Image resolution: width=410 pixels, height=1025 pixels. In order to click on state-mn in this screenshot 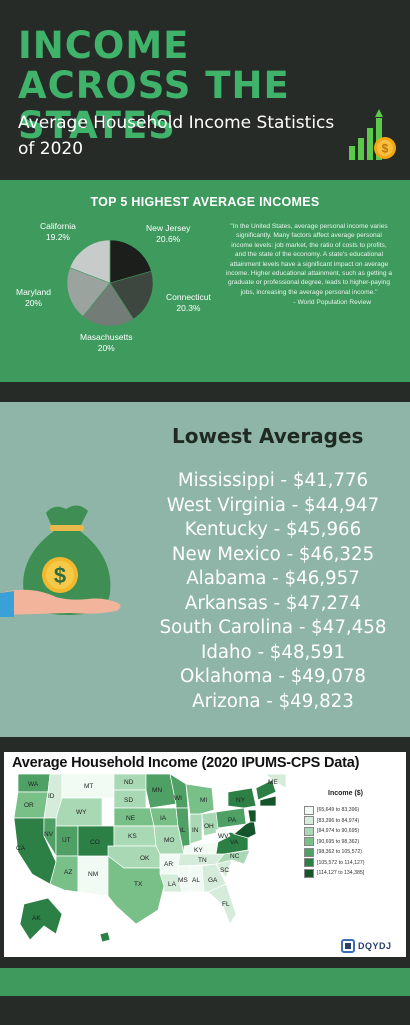, I will do `click(161, 791)`.